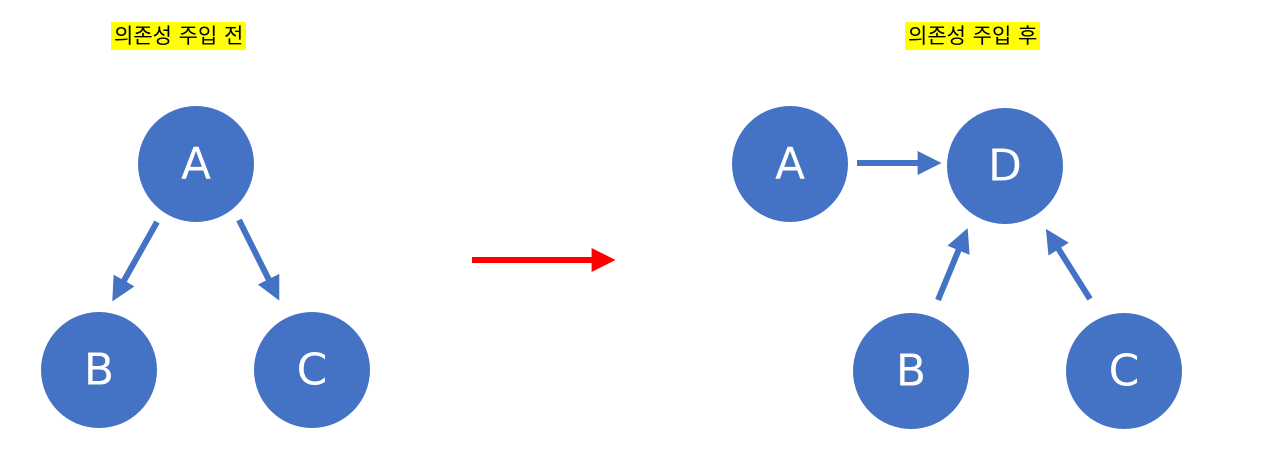 The height and width of the screenshot is (450, 1267). I want to click on after-title: 의존성 주입 후, so click(973, 36).